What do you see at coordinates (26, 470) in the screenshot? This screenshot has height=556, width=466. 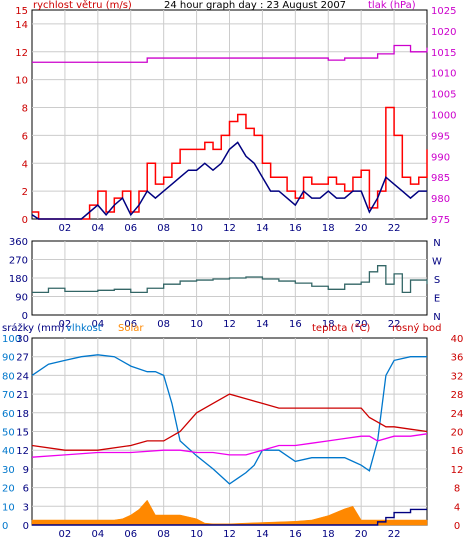 I see `y-tick-label-rain: 9` at bounding box center [26, 470].